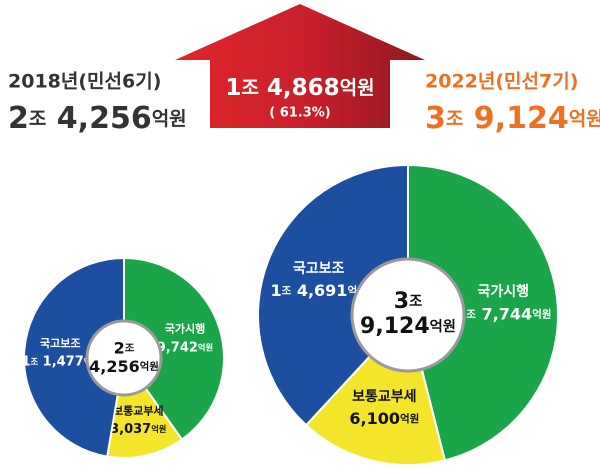 The image size is (600, 469). I want to click on center-label: 9,124억원, so click(408, 326).